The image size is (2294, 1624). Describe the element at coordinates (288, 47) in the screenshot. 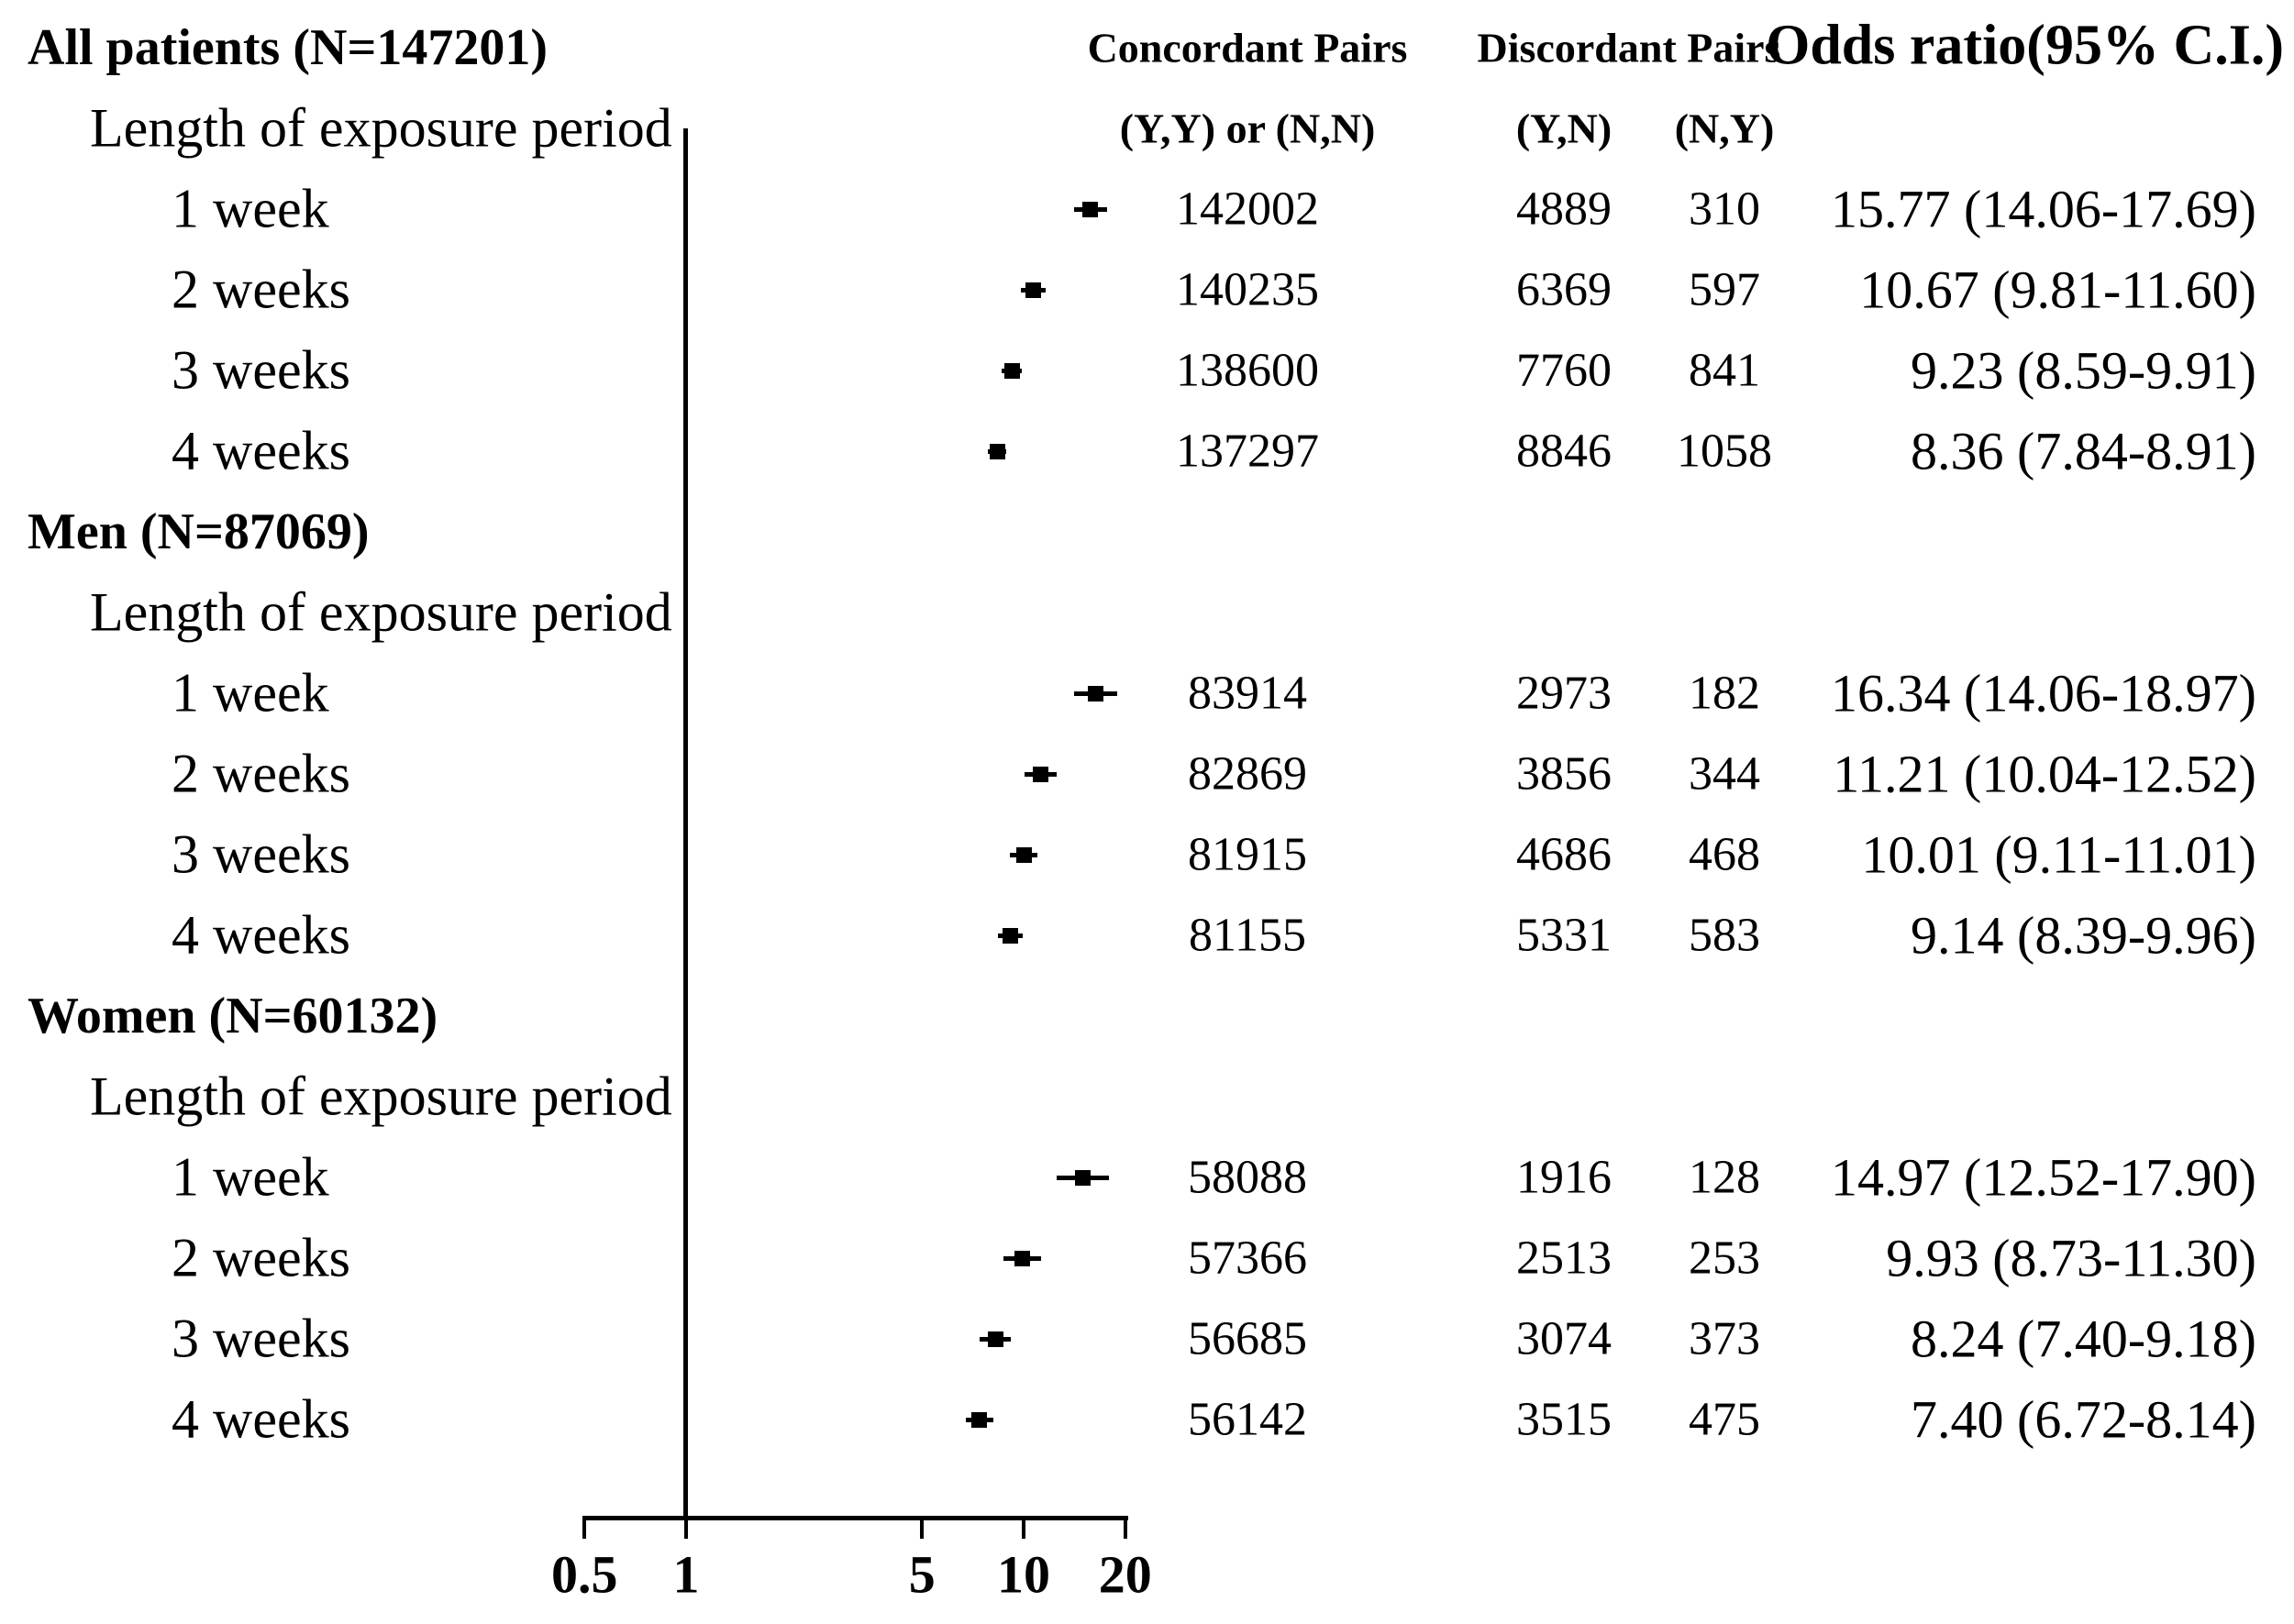

I see `group-label: All patients (N=147201)` at that location.